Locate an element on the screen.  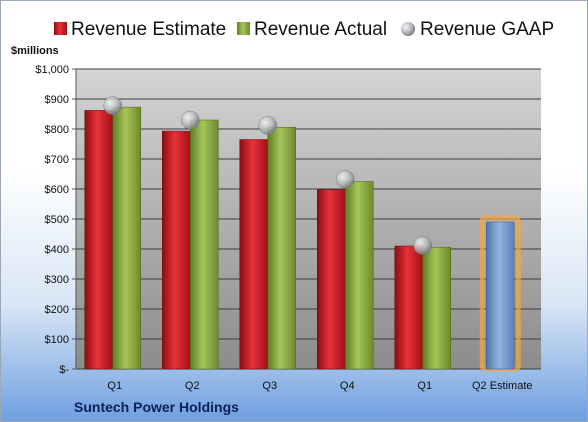
bar-q2-estimate is located at coordinates (500, 295).